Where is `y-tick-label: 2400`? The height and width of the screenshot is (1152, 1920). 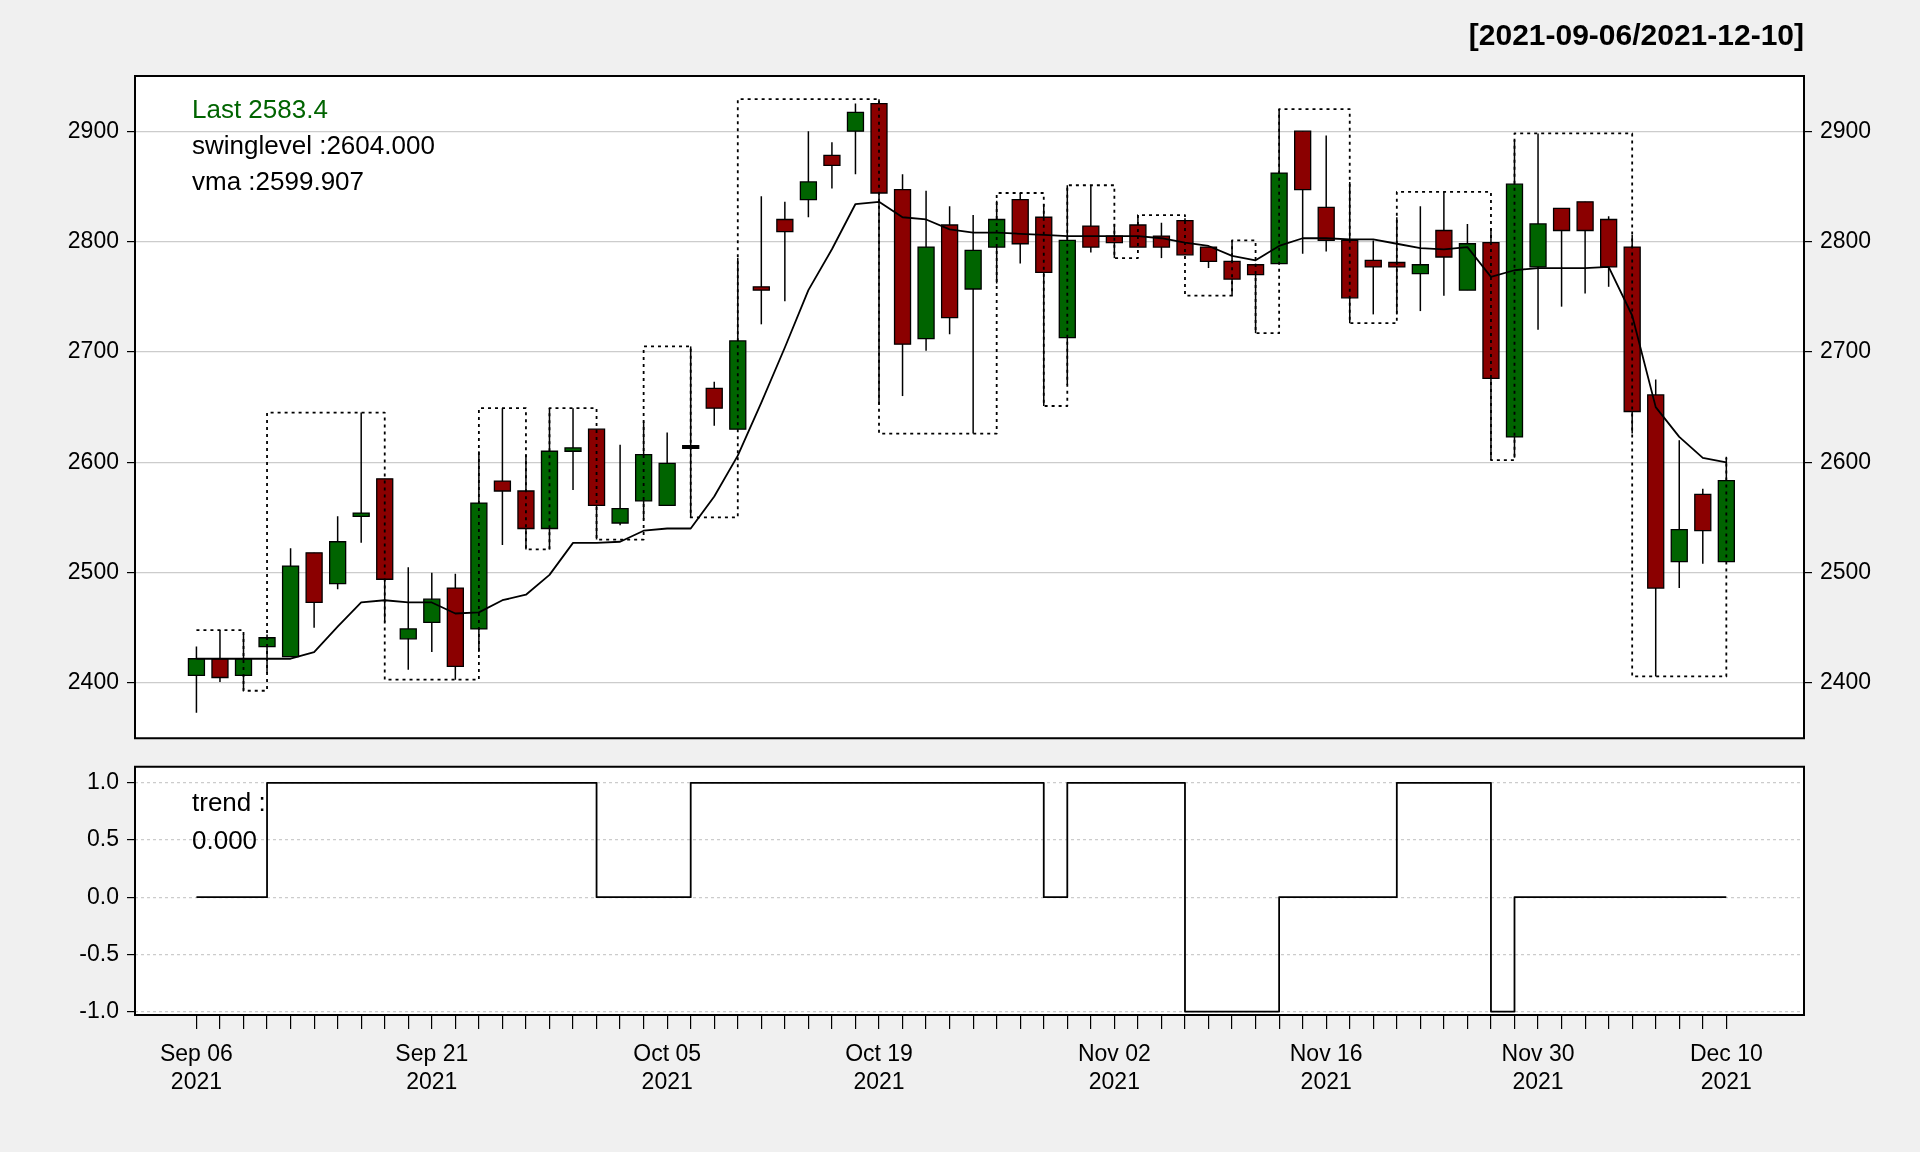
y-tick-label: 2400 is located at coordinates (93, 681).